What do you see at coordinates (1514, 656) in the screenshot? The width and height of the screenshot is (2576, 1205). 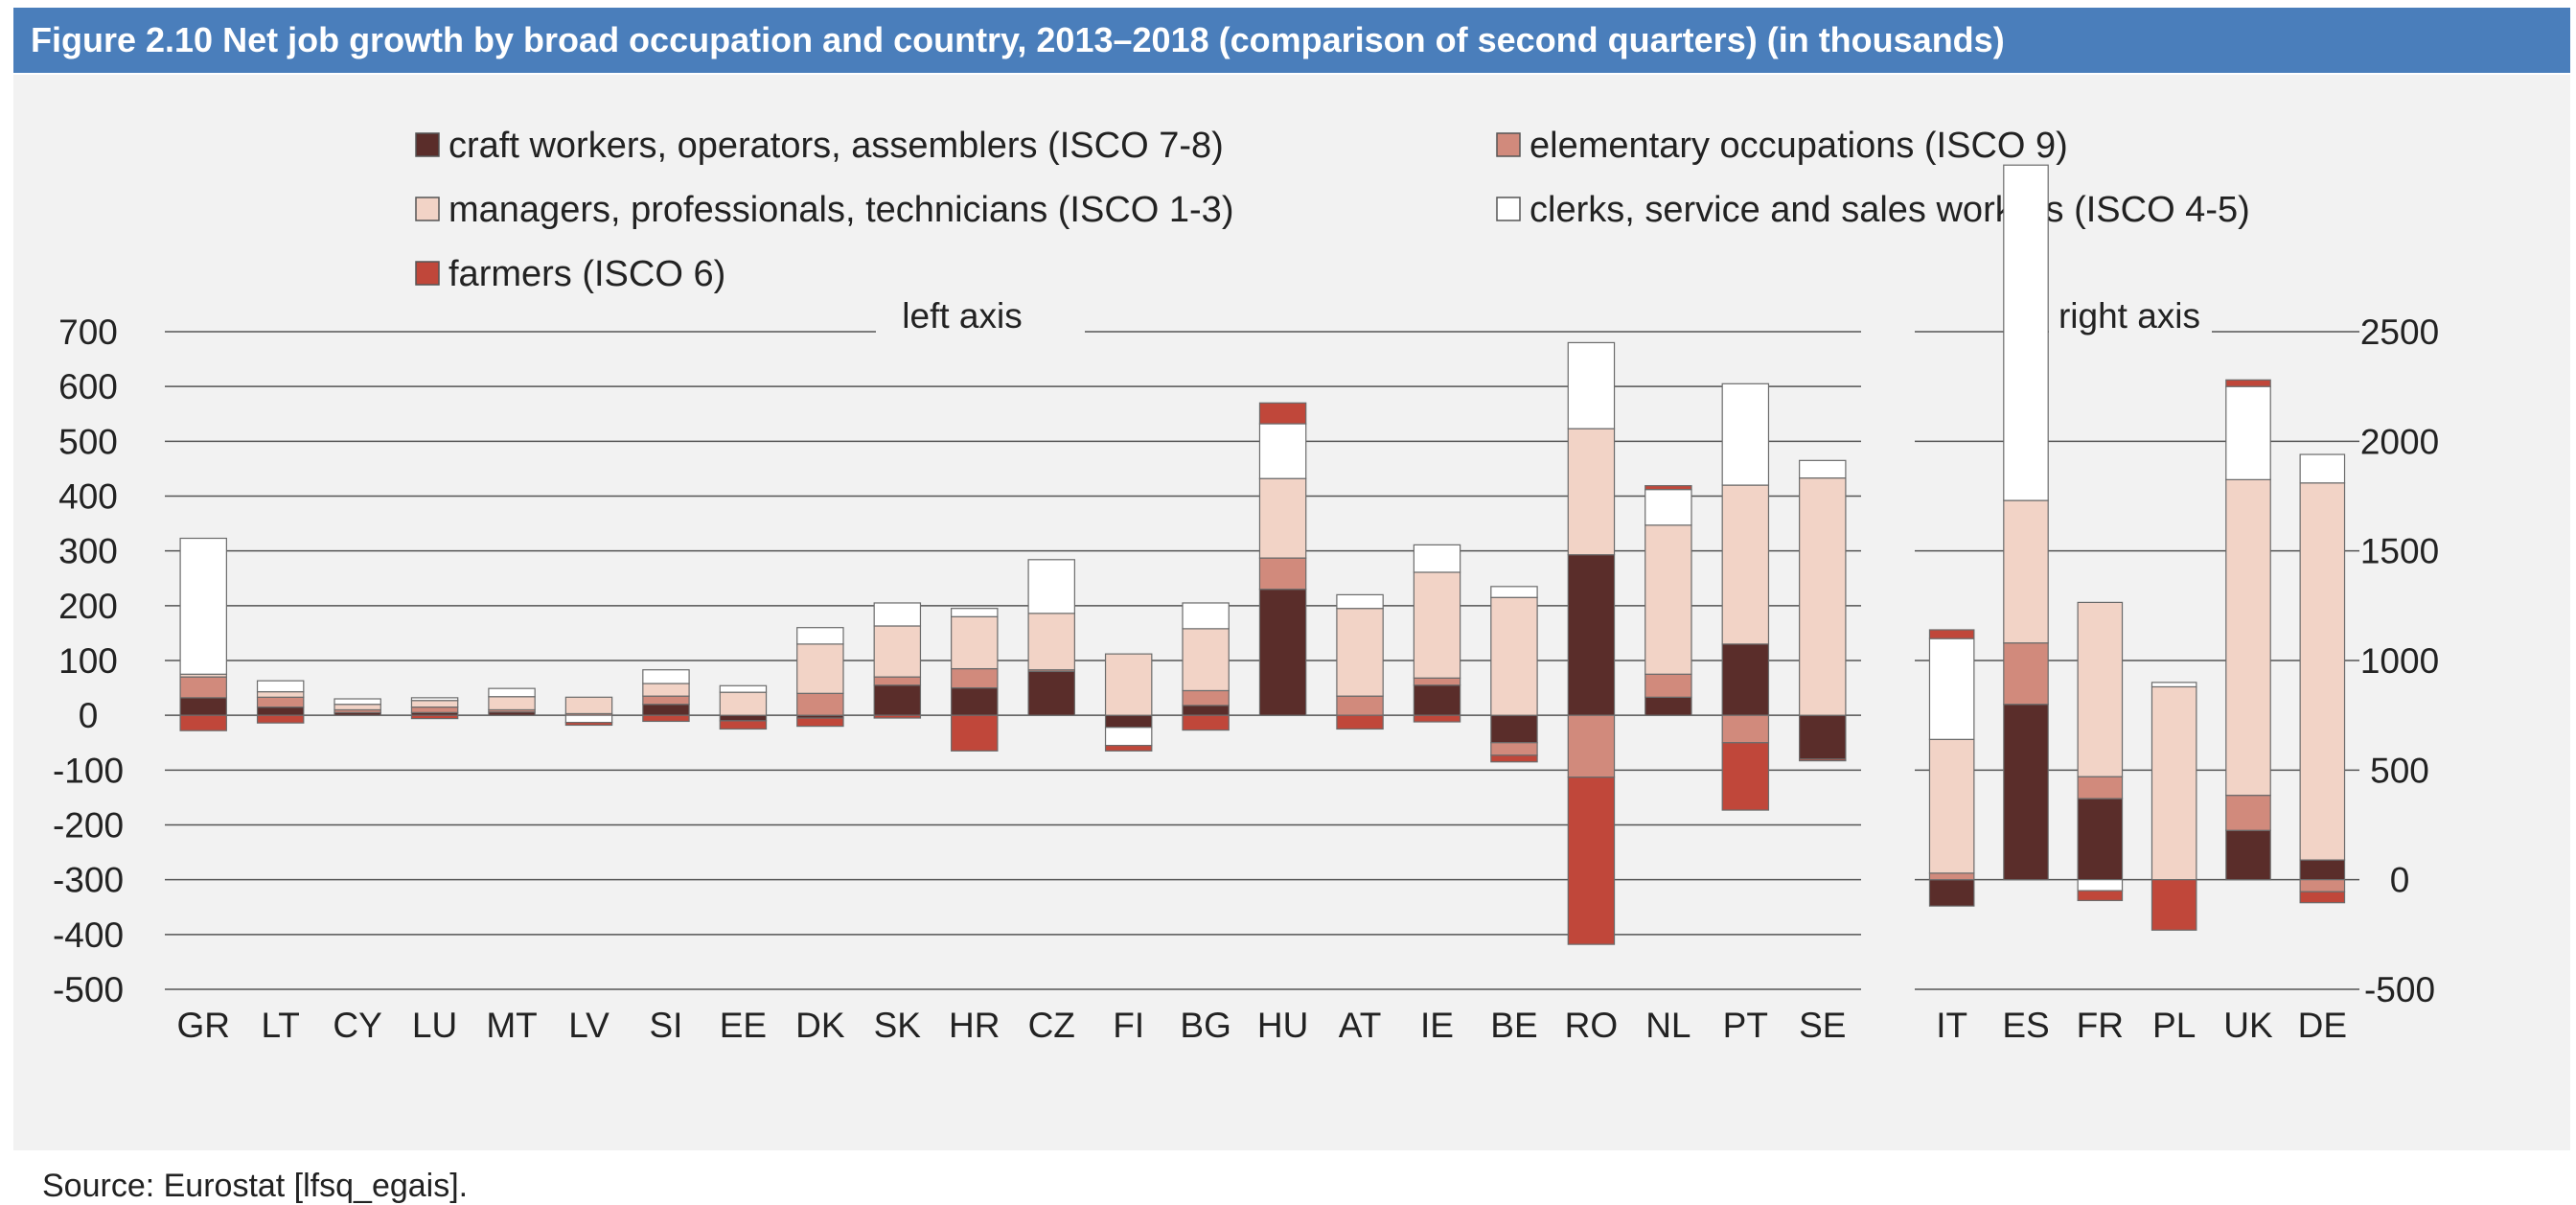 I see `bar-BE-managers` at bounding box center [1514, 656].